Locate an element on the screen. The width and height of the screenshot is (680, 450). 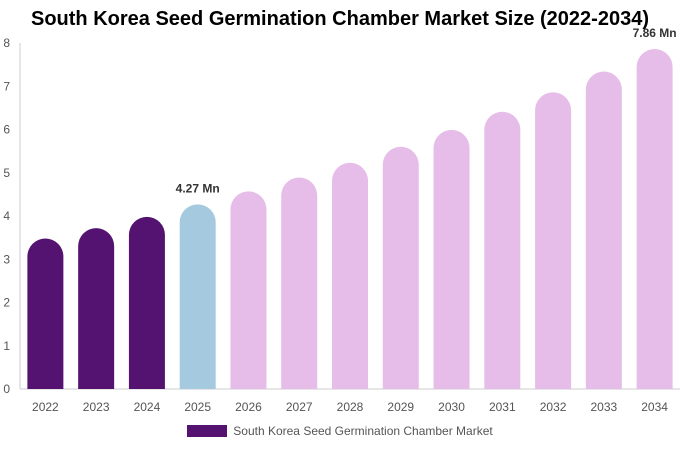
bar-2026 is located at coordinates (248, 290).